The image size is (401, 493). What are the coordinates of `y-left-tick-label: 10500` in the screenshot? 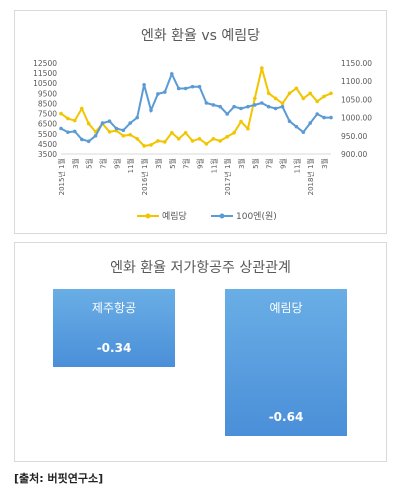 It's located at (45, 83).